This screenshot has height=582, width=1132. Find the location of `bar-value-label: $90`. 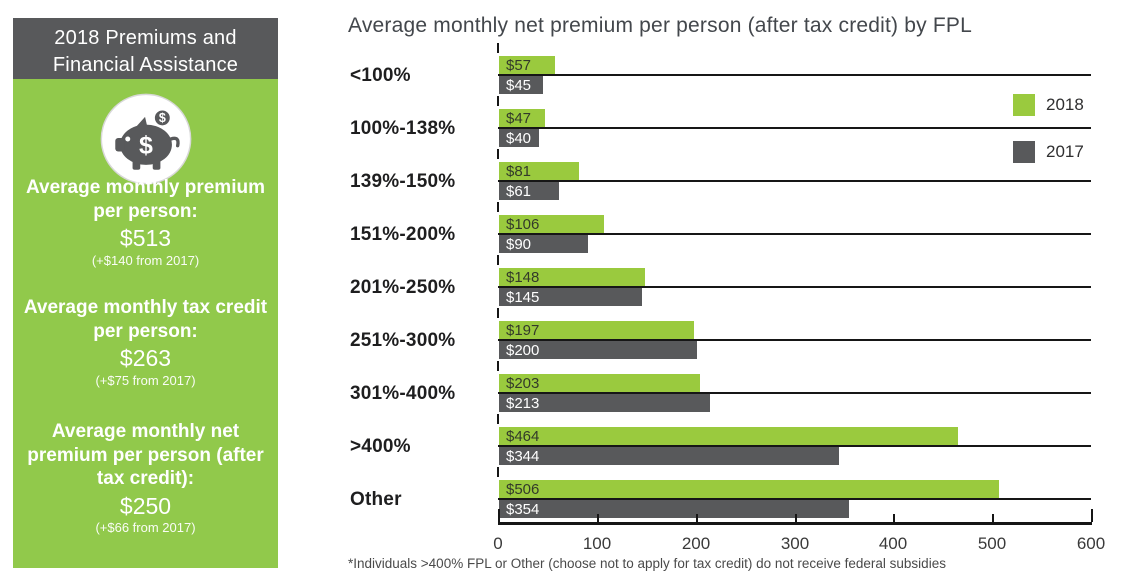

bar-value-label: $90 is located at coordinates (519, 244).